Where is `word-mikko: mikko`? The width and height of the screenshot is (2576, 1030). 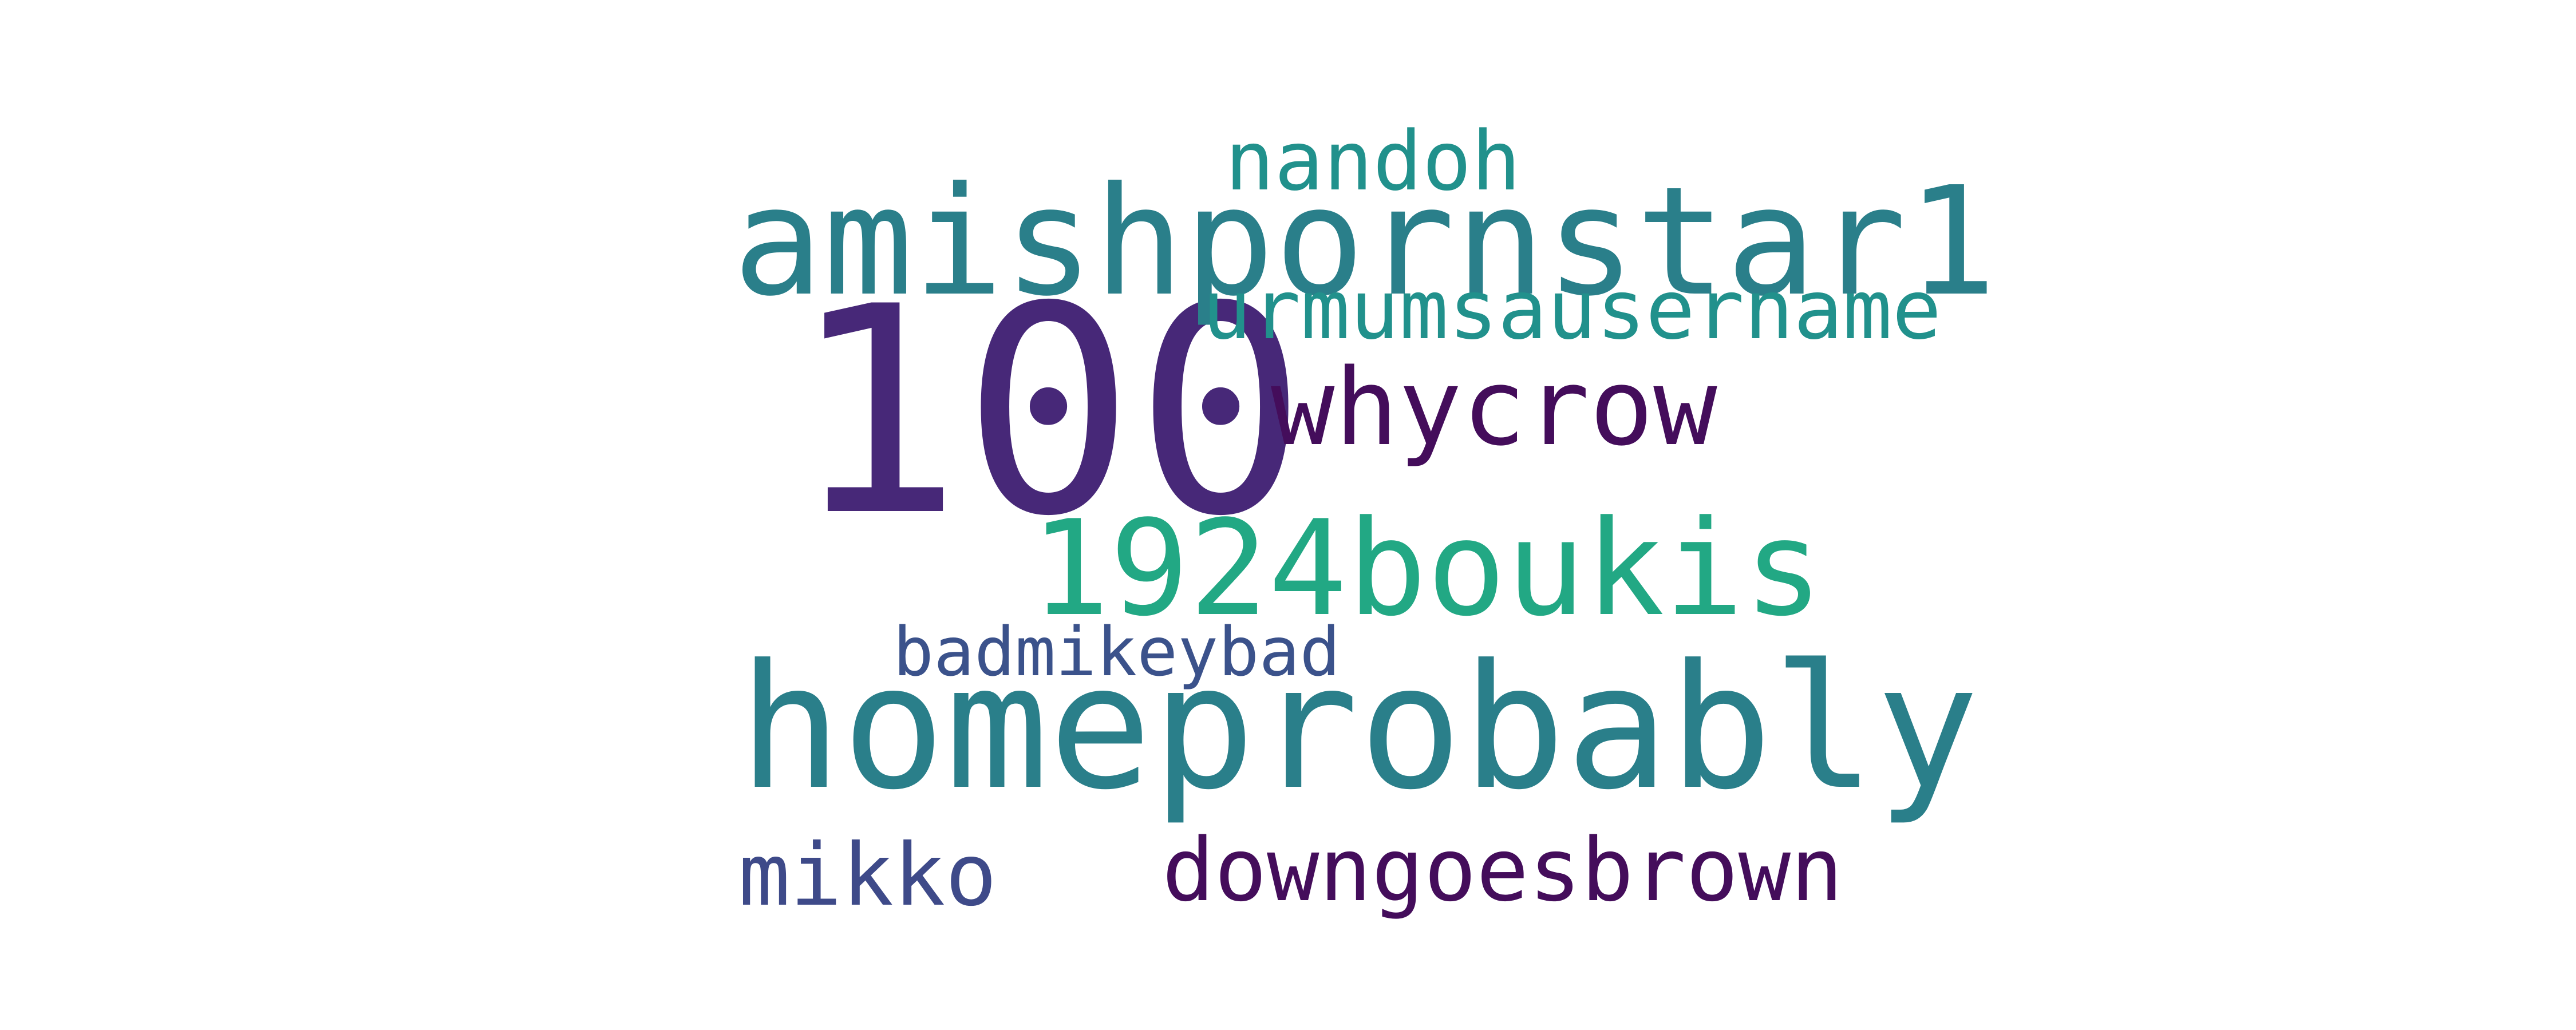
word-mikko: mikko is located at coordinates (867, 875).